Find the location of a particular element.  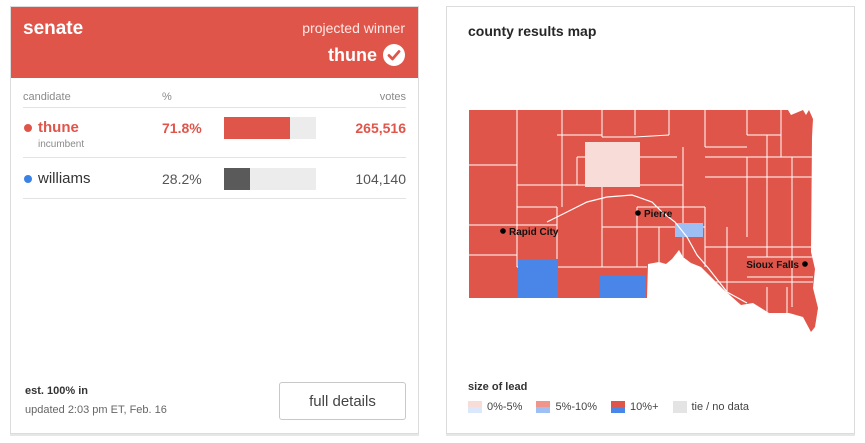

city-label-sioux-falls: Sioux Falls is located at coordinates (772, 265).